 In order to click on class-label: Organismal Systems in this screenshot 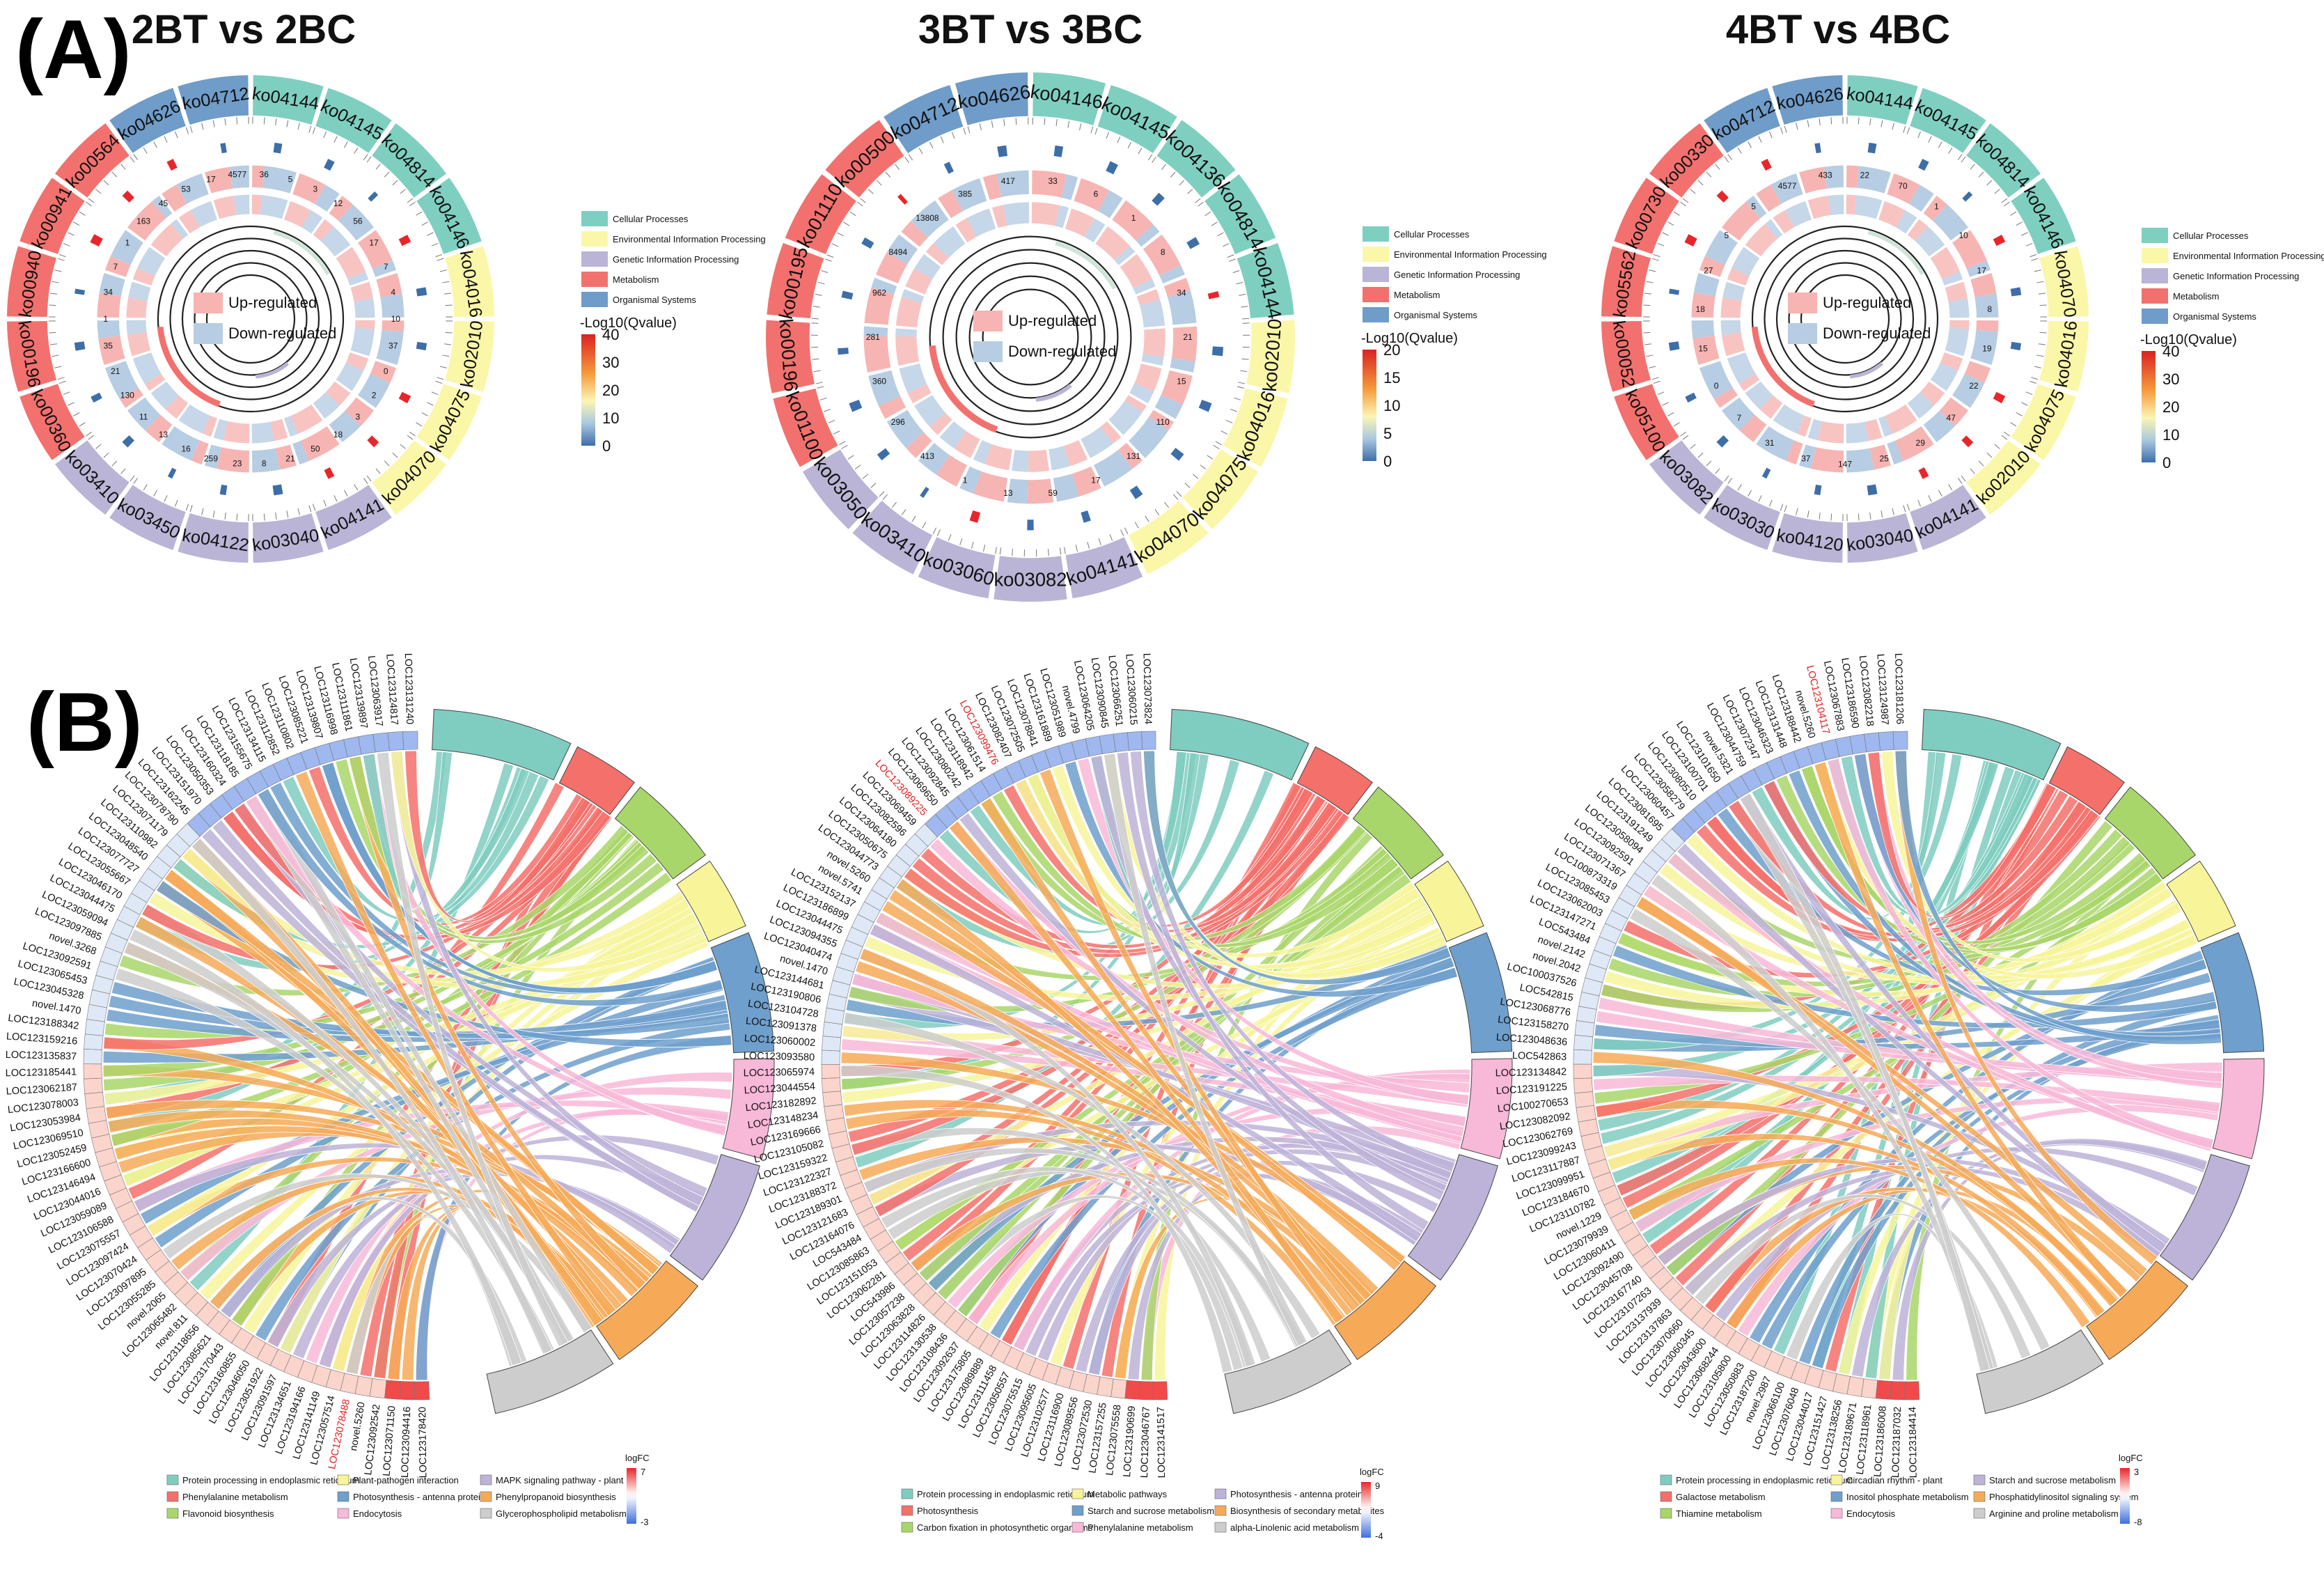, I will do `click(2214, 316)`.